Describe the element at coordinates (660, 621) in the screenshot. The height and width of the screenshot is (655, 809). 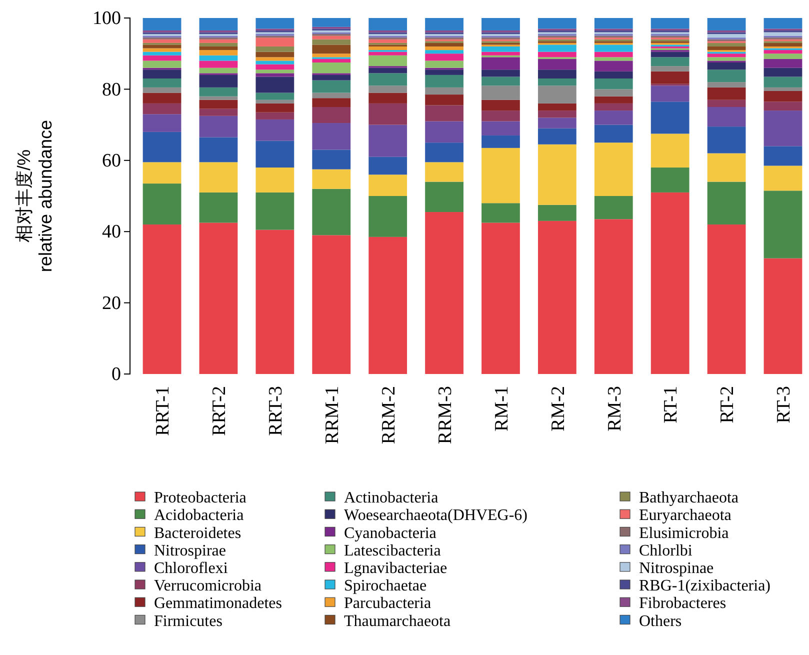
I see `legend-label: Others` at that location.